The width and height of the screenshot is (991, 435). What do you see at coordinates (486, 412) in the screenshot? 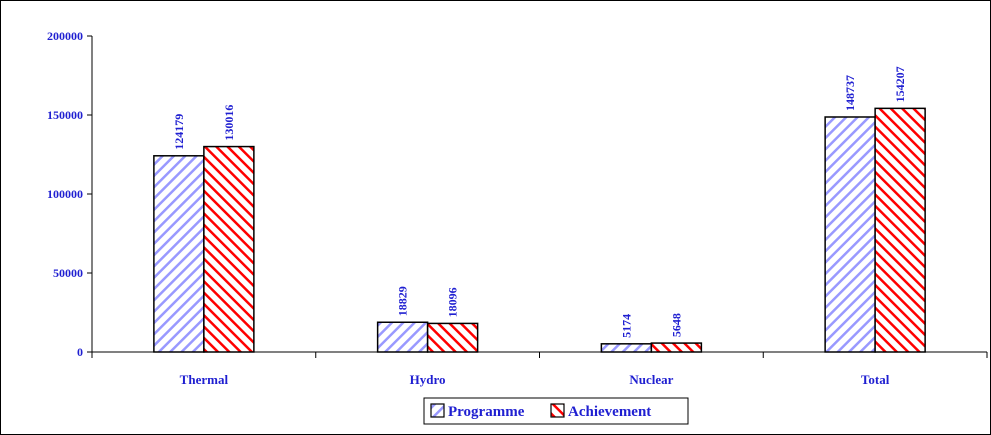
I see `legend-label-programme: Programme` at bounding box center [486, 412].